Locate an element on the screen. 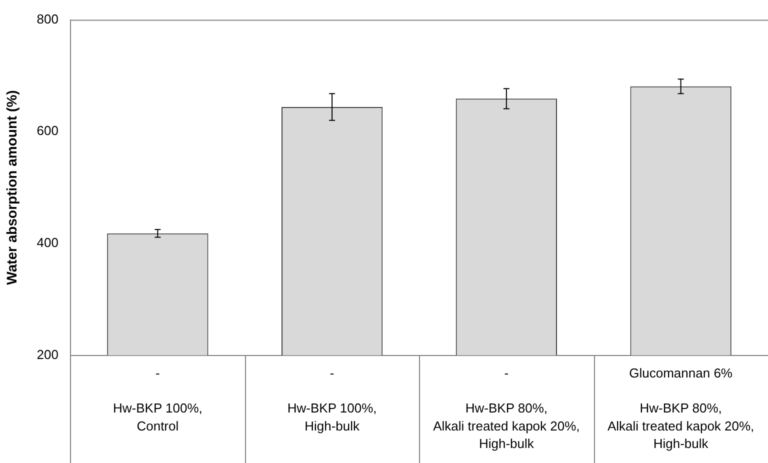  y-tick-label: 200 is located at coordinates (47, 354).